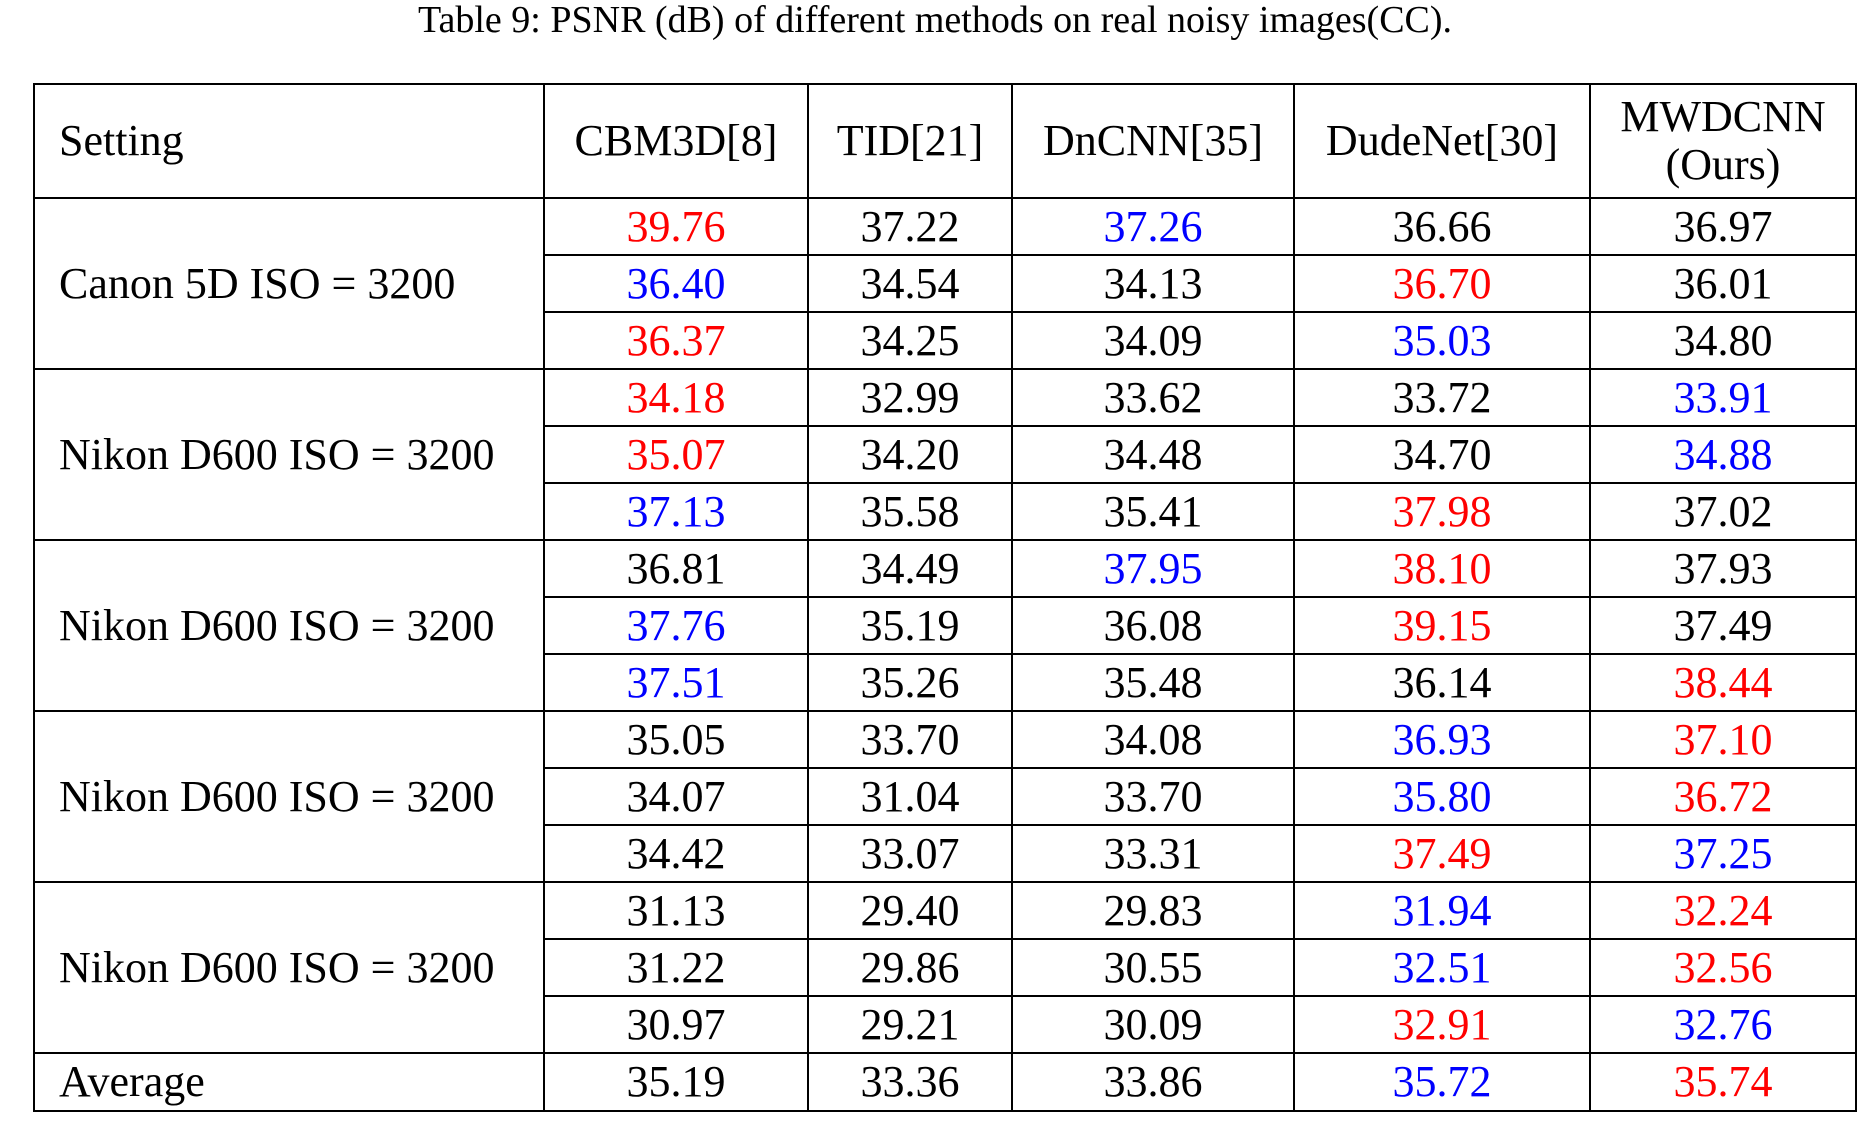 The image size is (1870, 1128). I want to click on table-row: 31.22 29.86 30.55 32.51 32.56, so click(945, 967).